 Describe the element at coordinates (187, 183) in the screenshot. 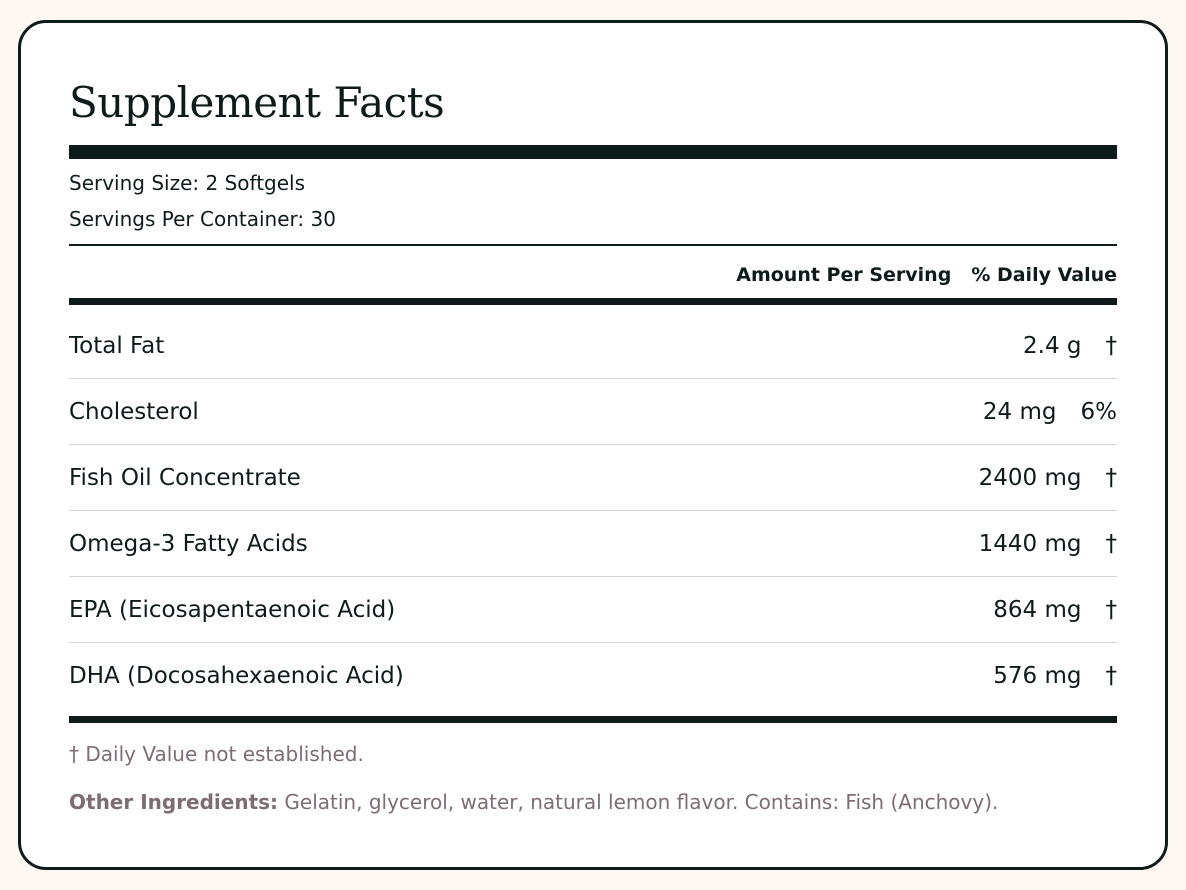

I see `serving-size: Serving Size: 2 Softgels` at that location.